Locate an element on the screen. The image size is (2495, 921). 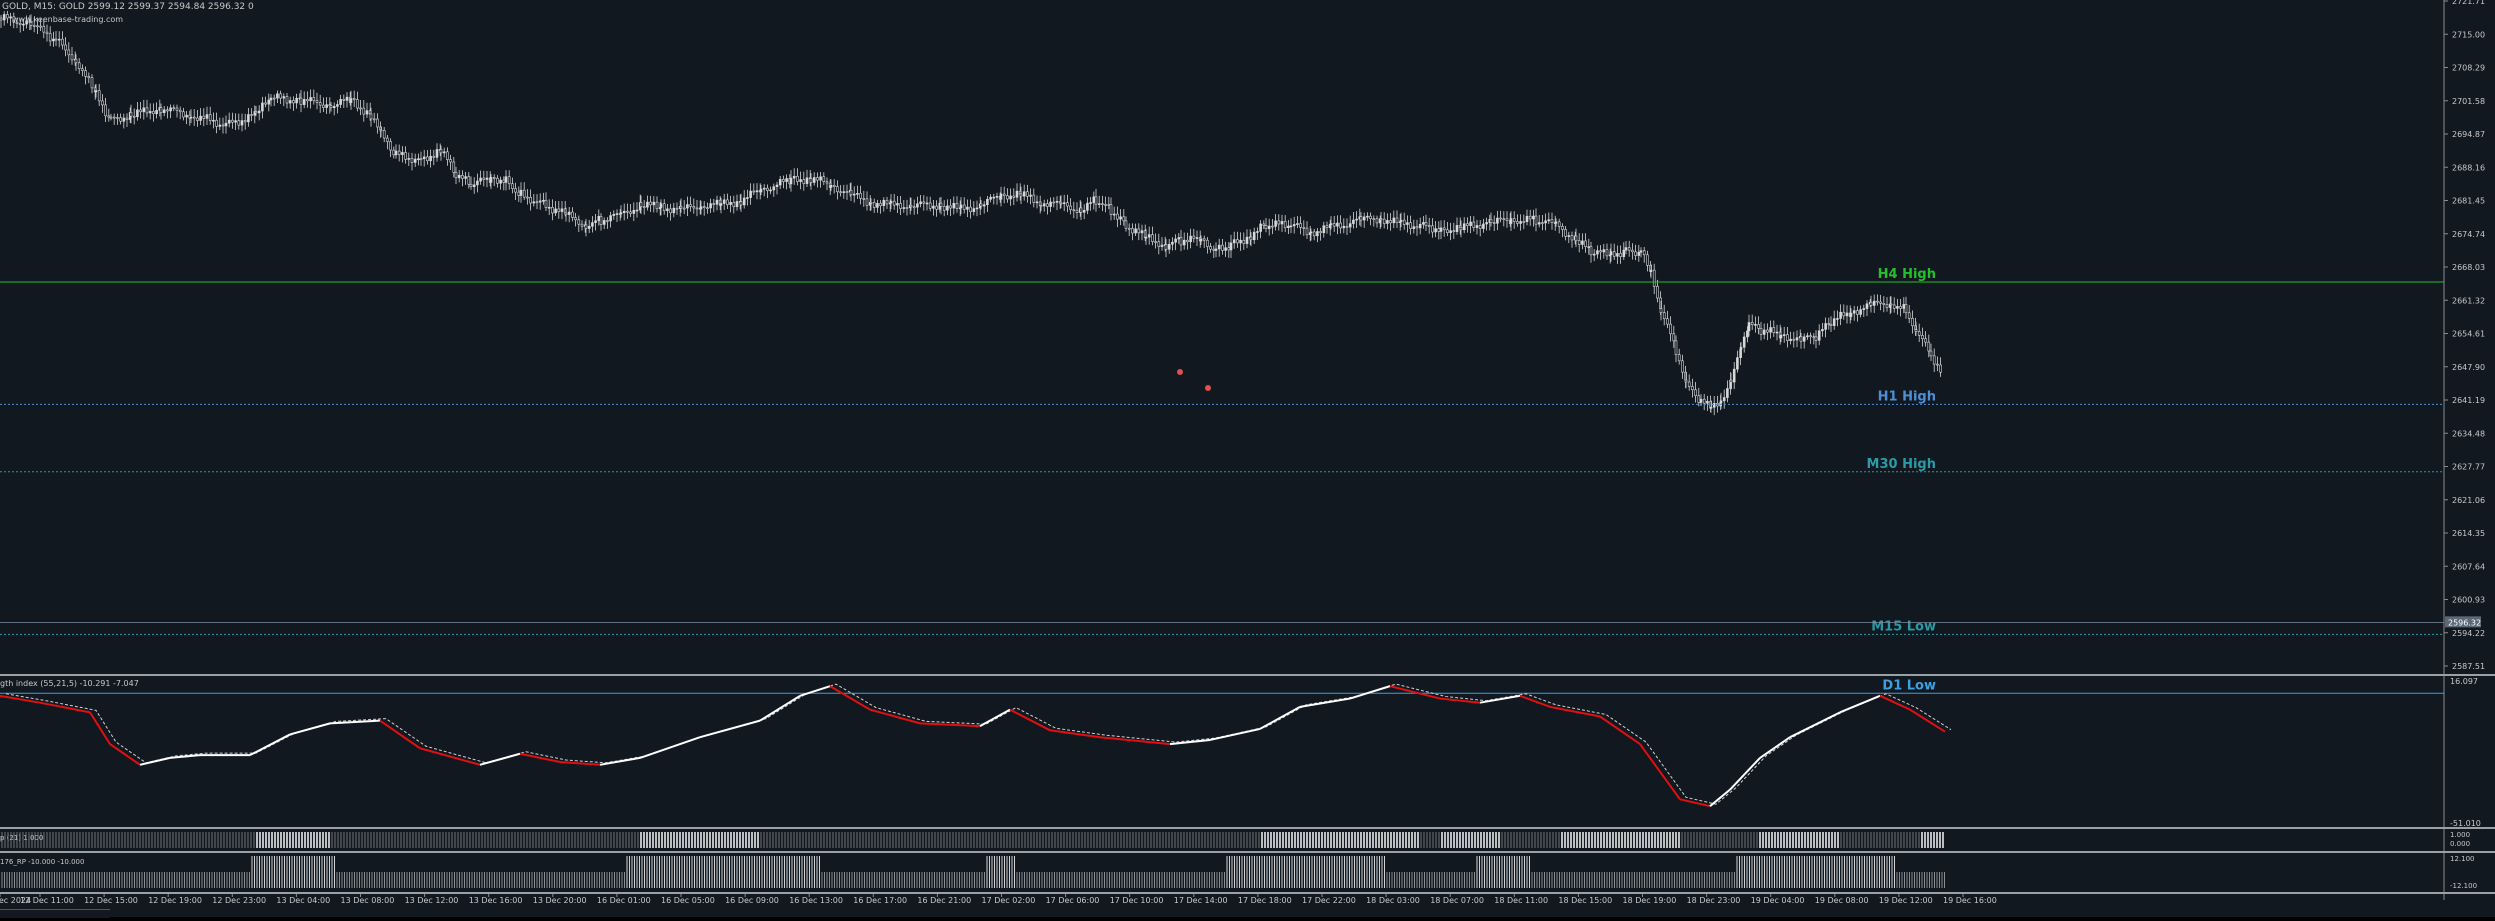
time-tick-label: 18 Dec 07:00 is located at coordinates (1457, 900).